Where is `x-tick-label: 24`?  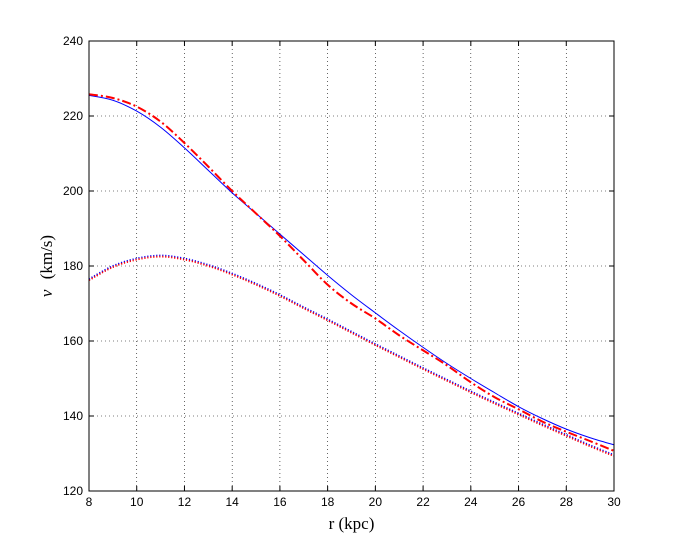
x-tick-label: 24 is located at coordinates (471, 502).